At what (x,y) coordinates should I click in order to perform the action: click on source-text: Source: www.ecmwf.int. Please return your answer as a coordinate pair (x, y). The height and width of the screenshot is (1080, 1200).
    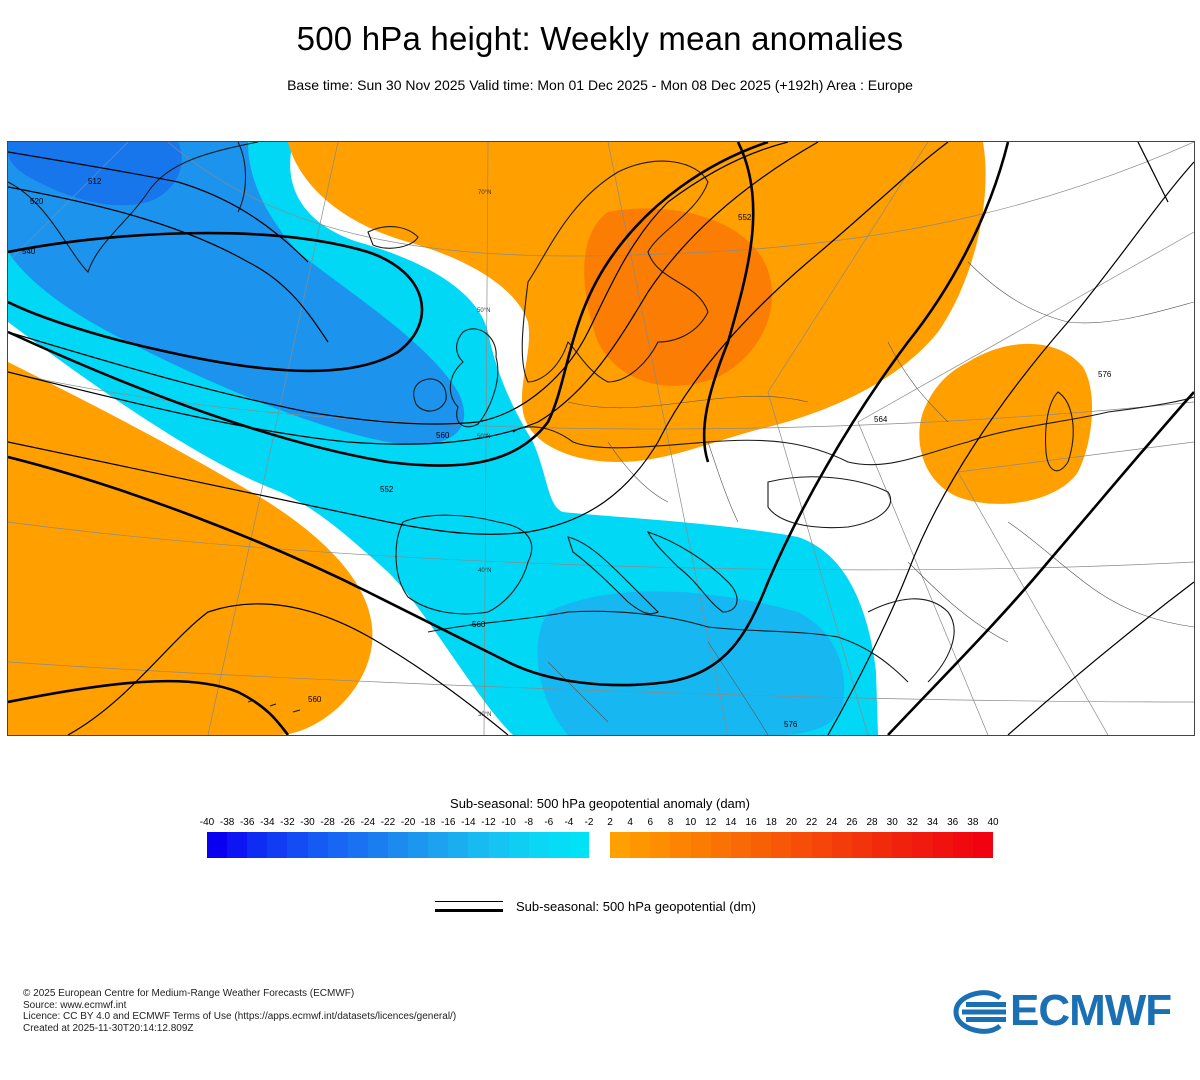
    Looking at the image, I should click on (75, 1005).